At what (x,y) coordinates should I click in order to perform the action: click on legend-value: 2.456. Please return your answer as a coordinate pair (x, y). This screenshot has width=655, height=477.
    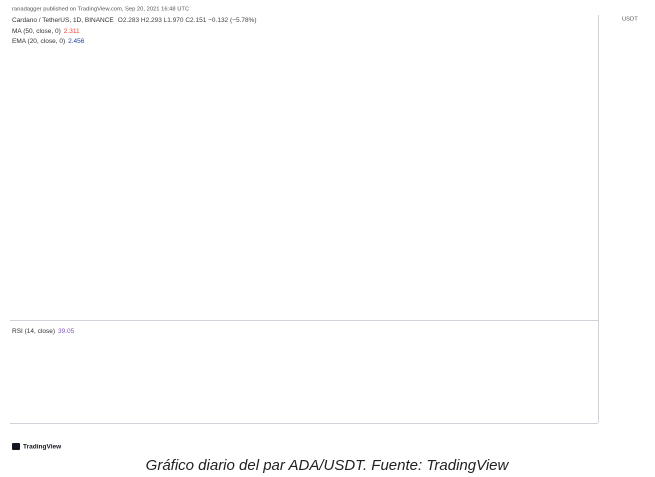
    Looking at the image, I should click on (76, 41).